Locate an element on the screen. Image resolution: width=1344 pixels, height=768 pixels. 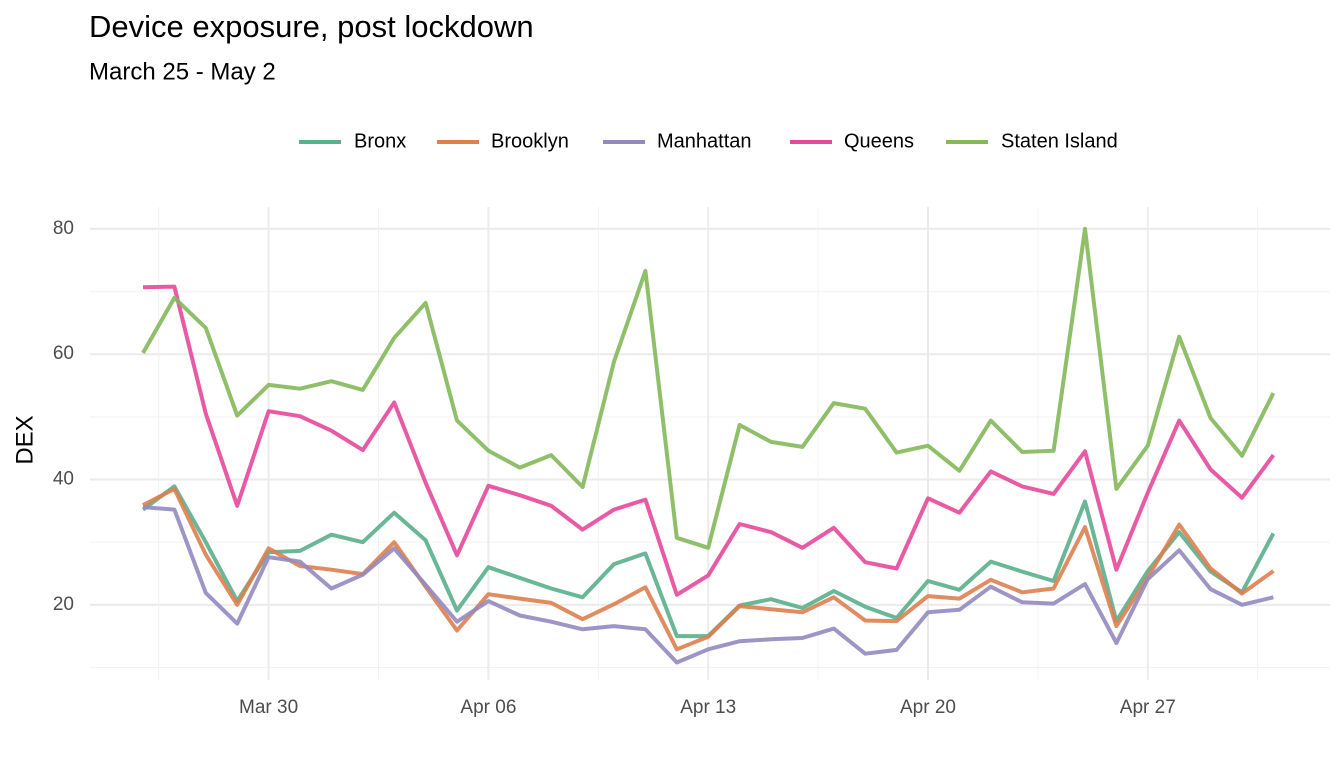
y-tick-label: 60 is located at coordinates (63, 353).